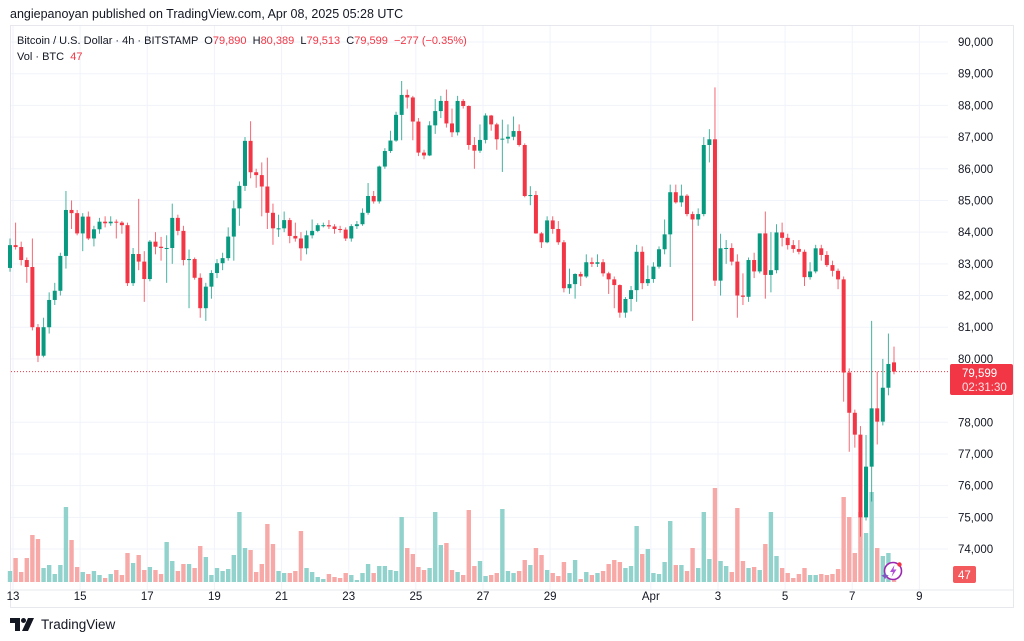 The width and height of the screenshot is (1024, 641). I want to click on price-tick-label: 75,000, so click(975, 518).